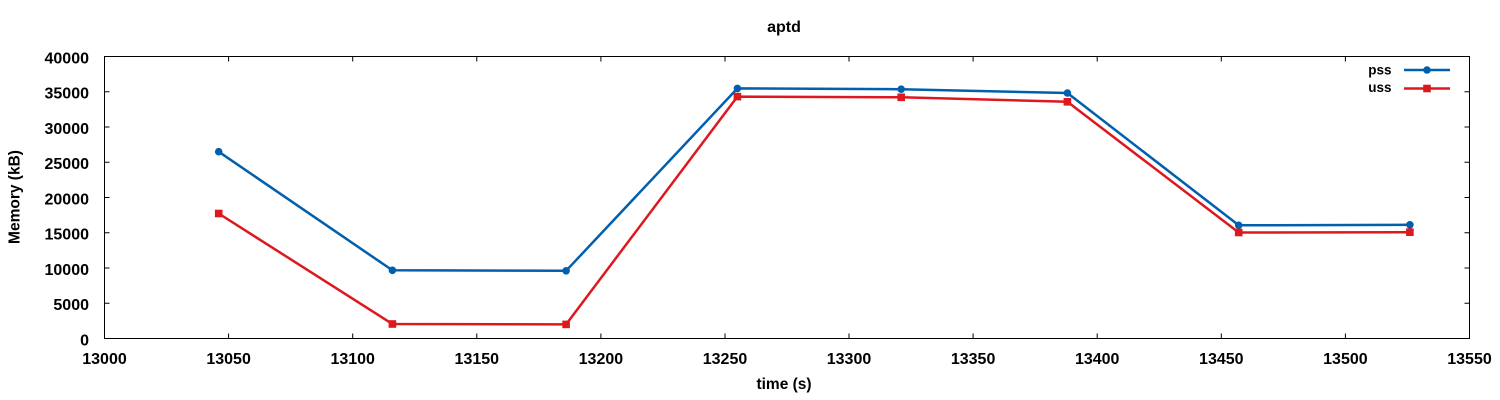 The width and height of the screenshot is (1500, 400). I want to click on svg-text: 13100, so click(352, 359).